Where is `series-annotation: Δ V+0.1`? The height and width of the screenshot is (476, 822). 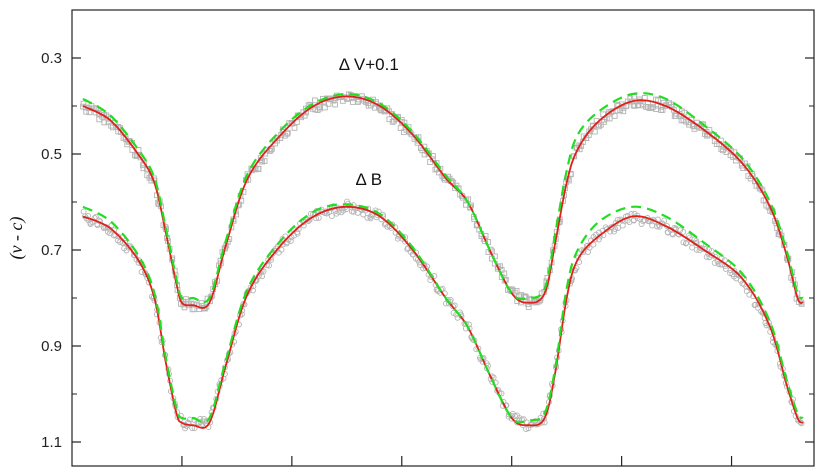 series-annotation: Δ V+0.1 is located at coordinates (369, 64).